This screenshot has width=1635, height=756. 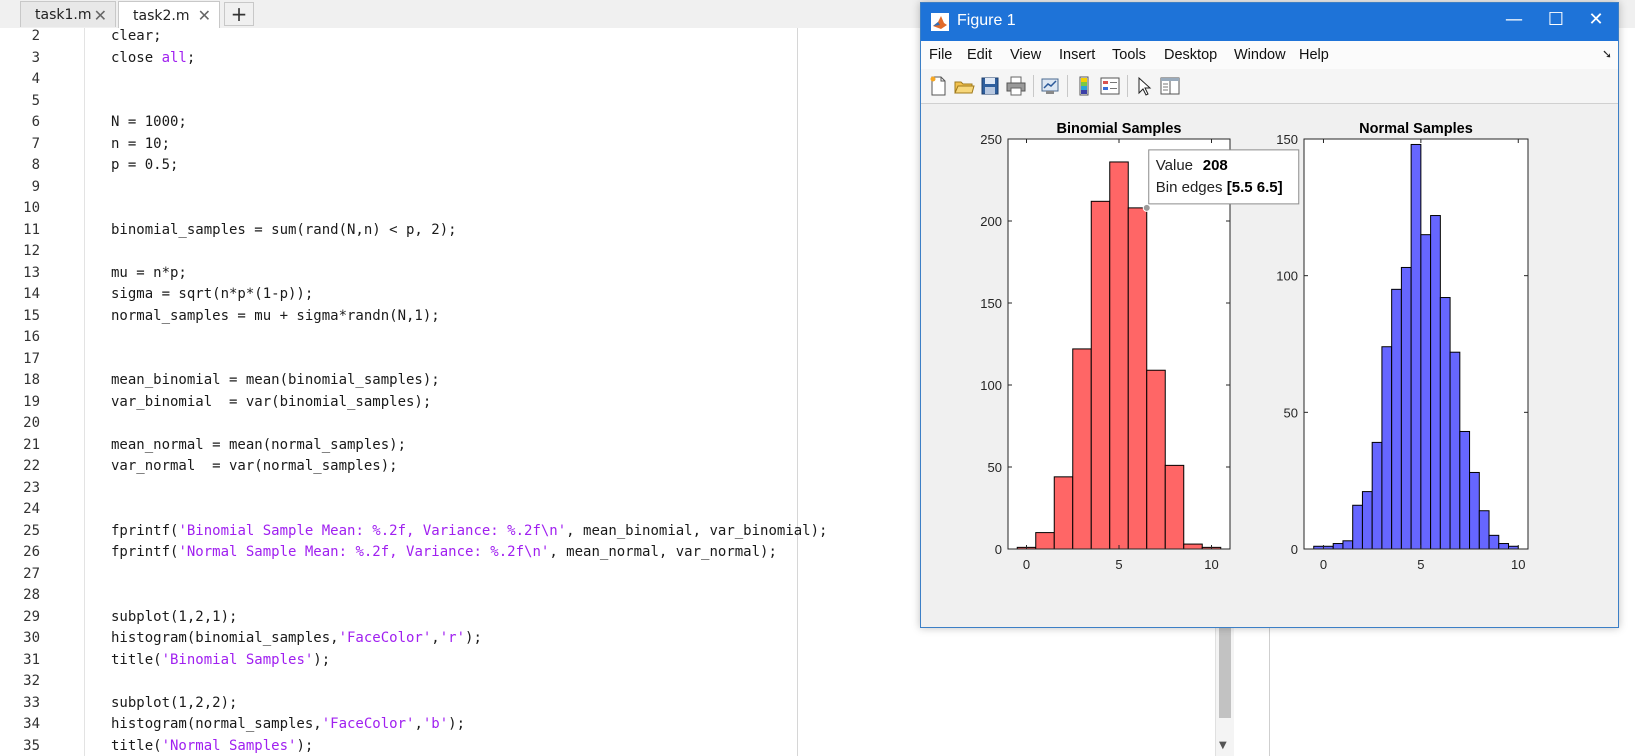 What do you see at coordinates (275, 380) in the screenshot?
I see `code-line: mean_binomial = mean(binomial_samples);` at bounding box center [275, 380].